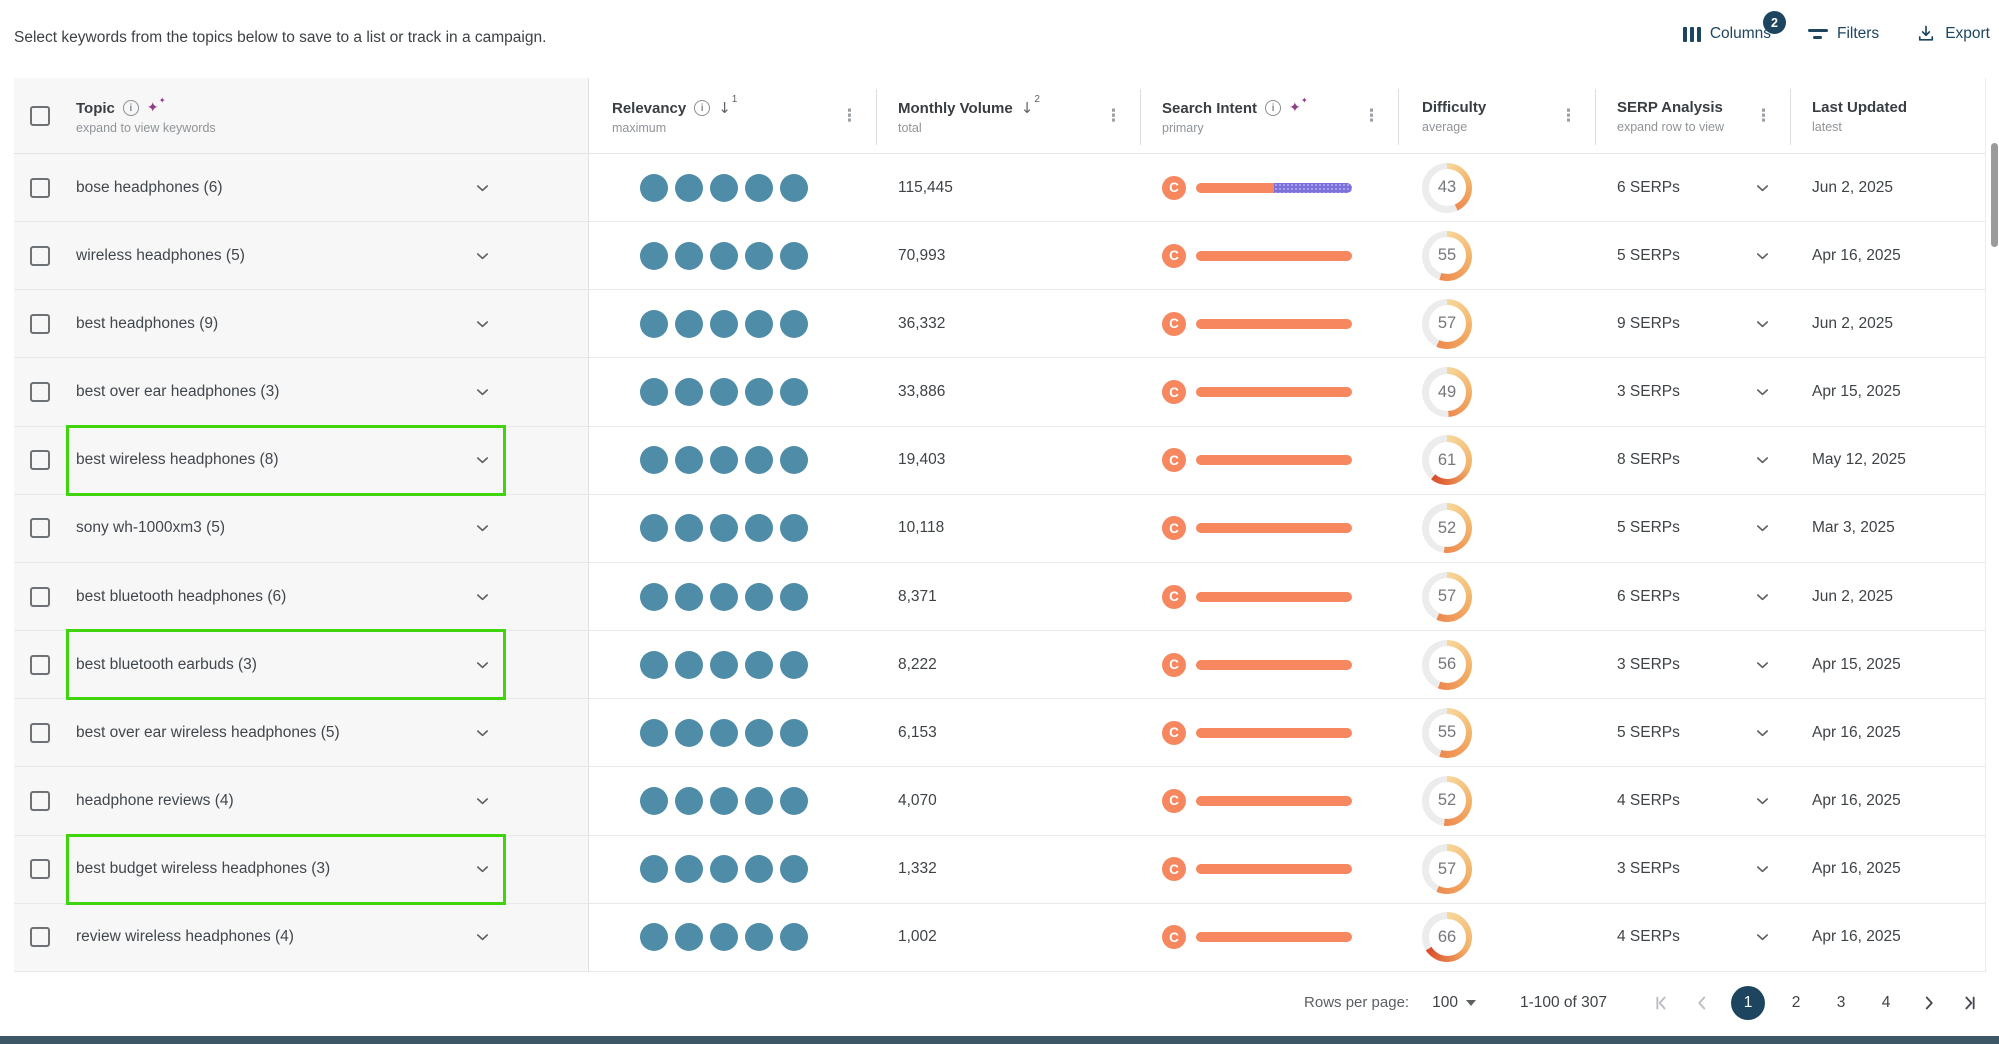 Image resolution: width=1999 pixels, height=1044 pixels. Describe the element at coordinates (1008, 664) in the screenshot. I see `volume-cell: 8,222` at that location.